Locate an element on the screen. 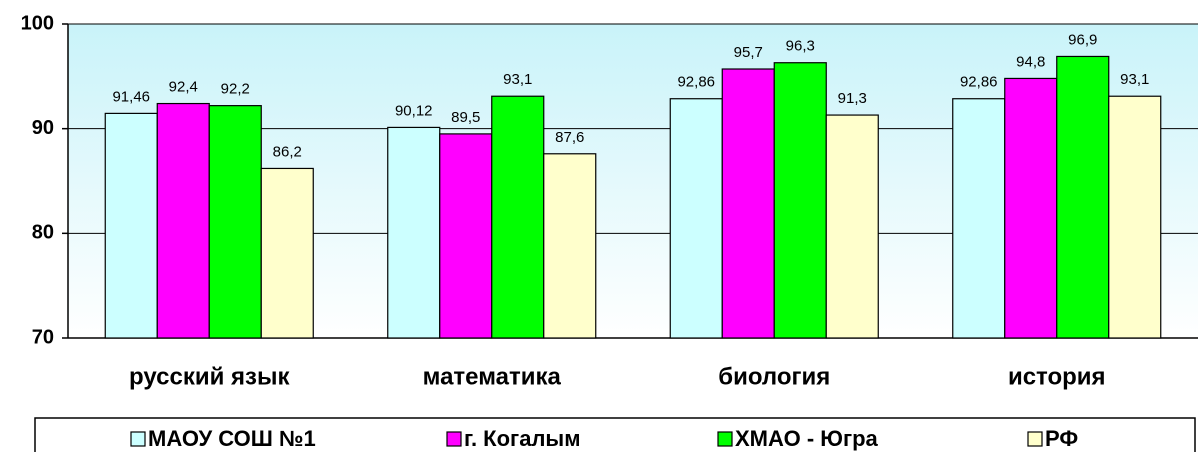 This screenshot has height=452, width=1198. y-tick-label: 100 is located at coordinates (37, 23).